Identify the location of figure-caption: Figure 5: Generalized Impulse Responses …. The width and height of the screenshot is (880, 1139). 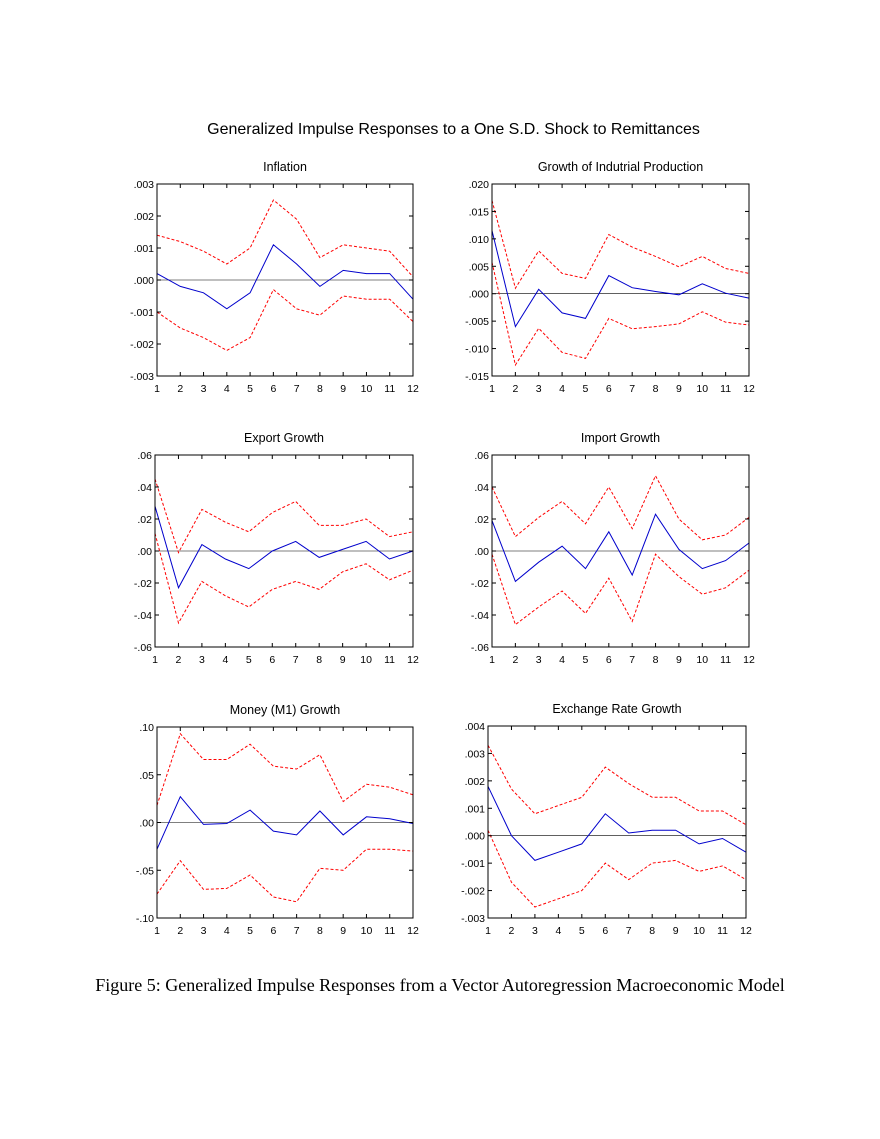
(440, 985).